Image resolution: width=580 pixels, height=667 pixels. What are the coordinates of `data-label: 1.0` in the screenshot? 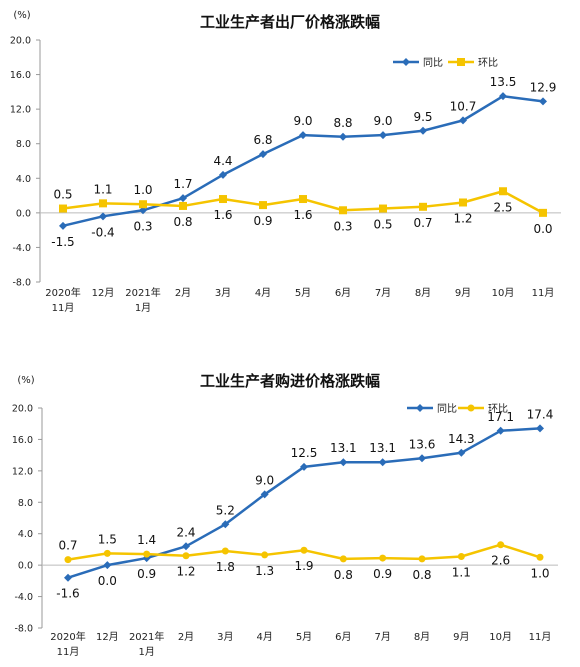 It's located at (539, 573).